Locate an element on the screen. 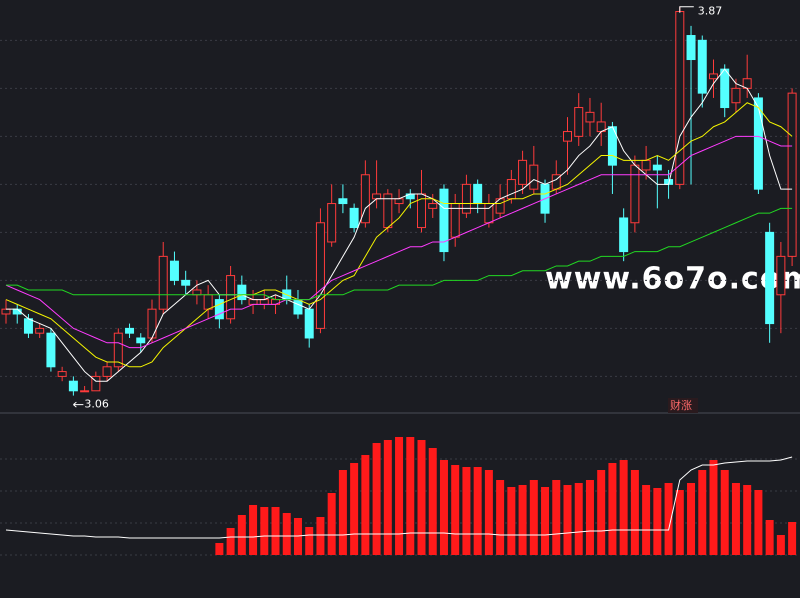  watermark: www.6o7o.com is located at coordinates (672, 279).